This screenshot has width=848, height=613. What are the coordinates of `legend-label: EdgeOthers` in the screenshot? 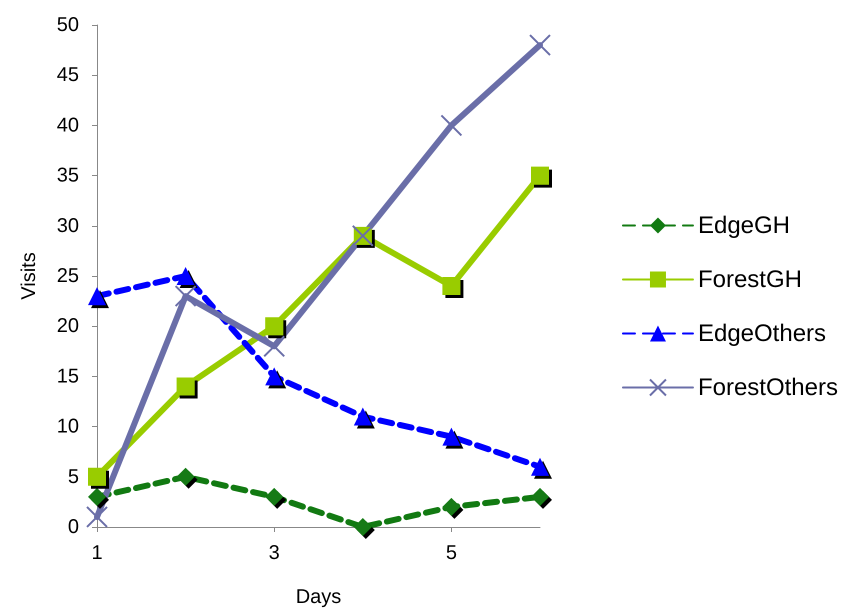 It's located at (762, 333).